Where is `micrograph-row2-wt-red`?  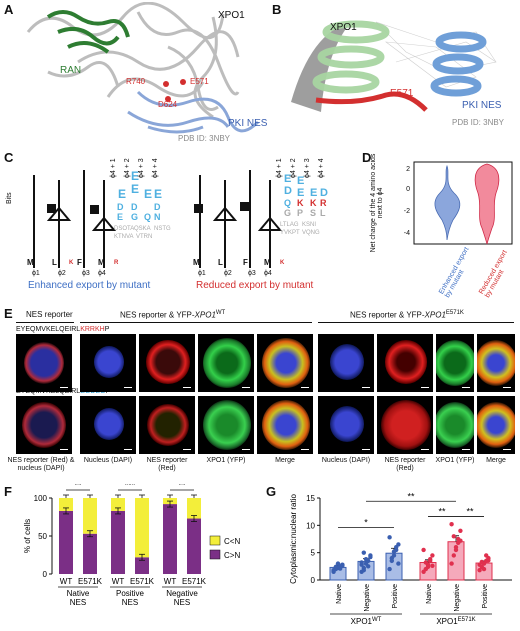 micrograph-row2-wt-red is located at coordinates (167, 425).